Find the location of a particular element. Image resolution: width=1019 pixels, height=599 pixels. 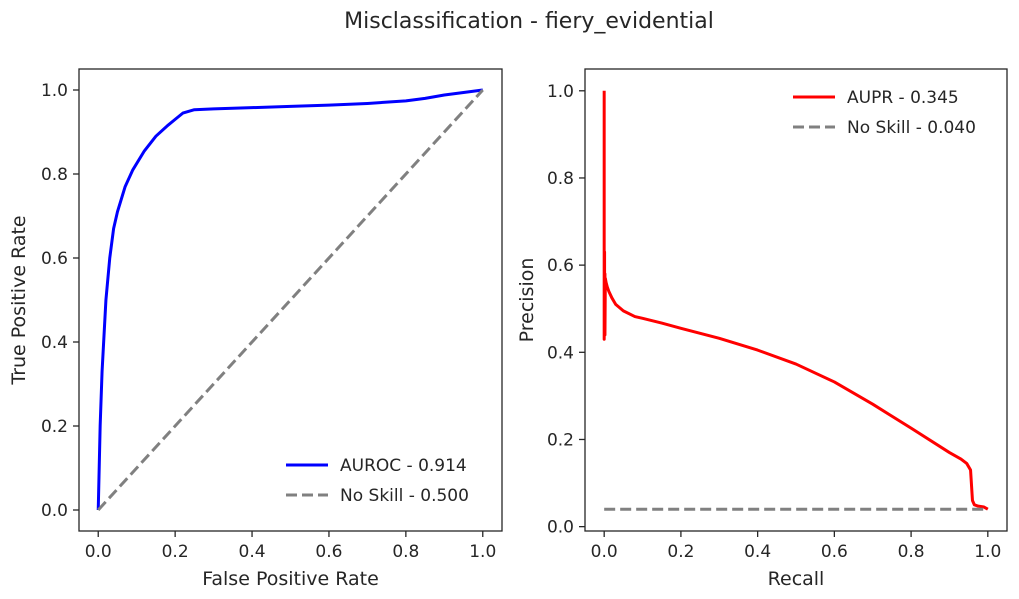

roc-x-tick-label: 0.4 is located at coordinates (252, 552).